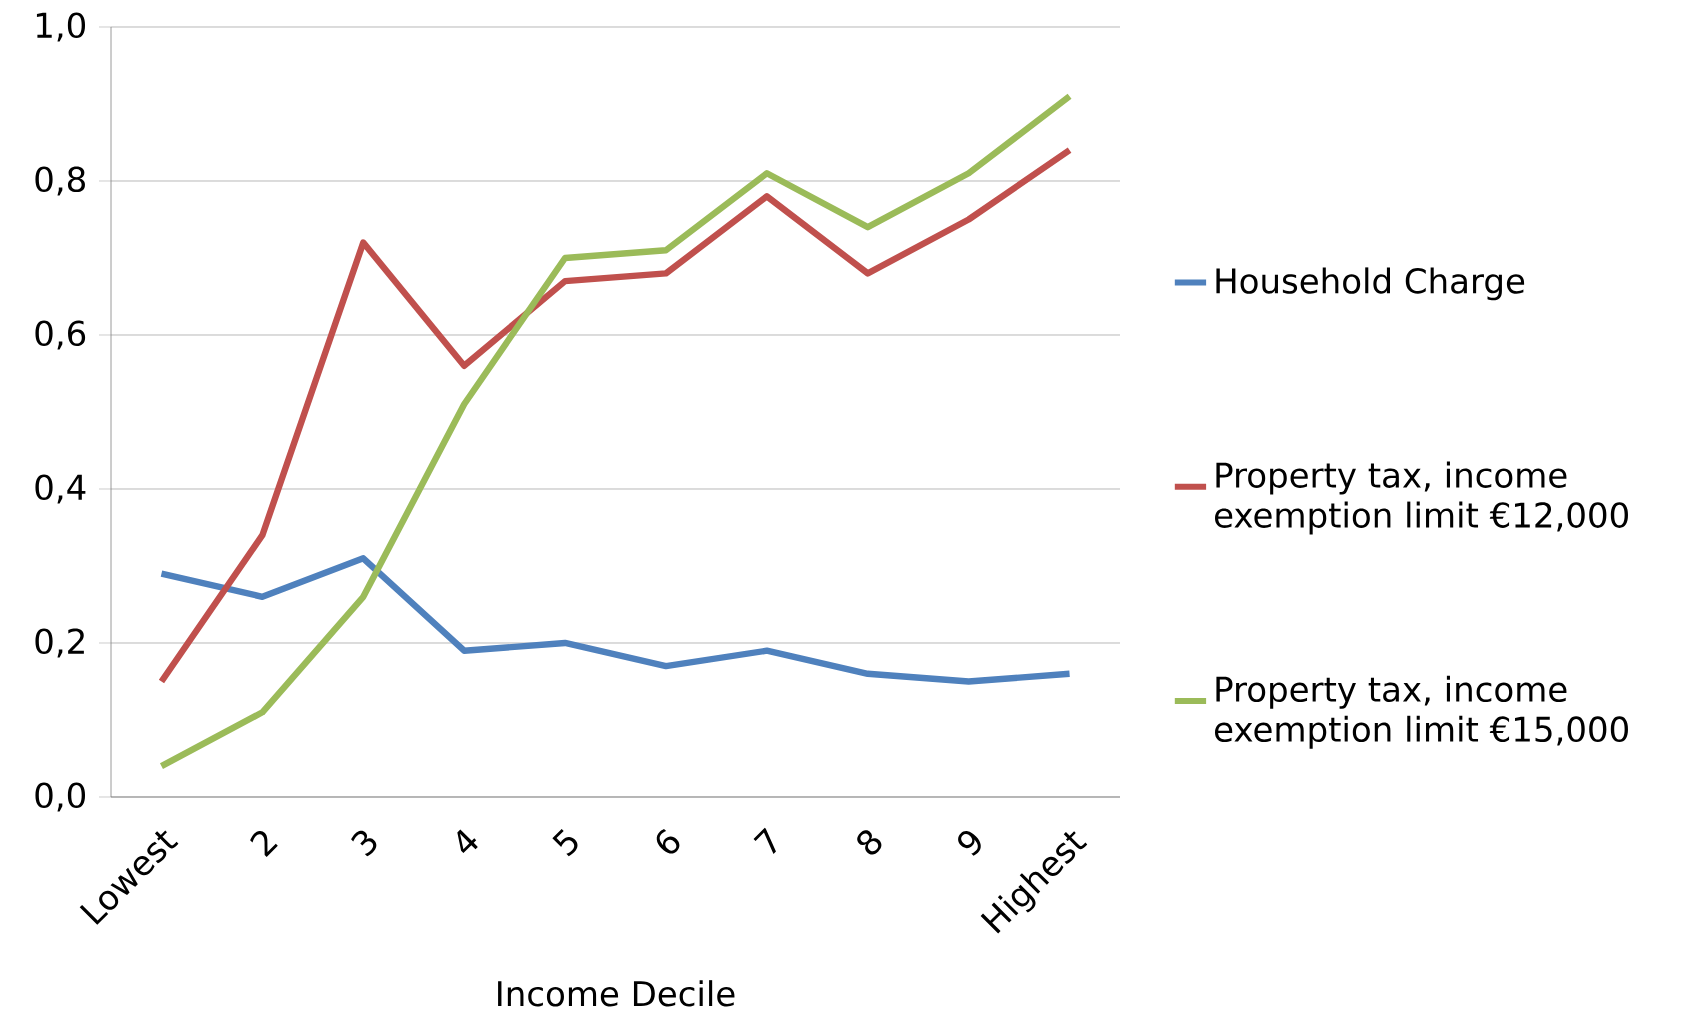 The image size is (1697, 1017). What do you see at coordinates (60, 489) in the screenshot?
I see `y-tick-label: 0,4` at bounding box center [60, 489].